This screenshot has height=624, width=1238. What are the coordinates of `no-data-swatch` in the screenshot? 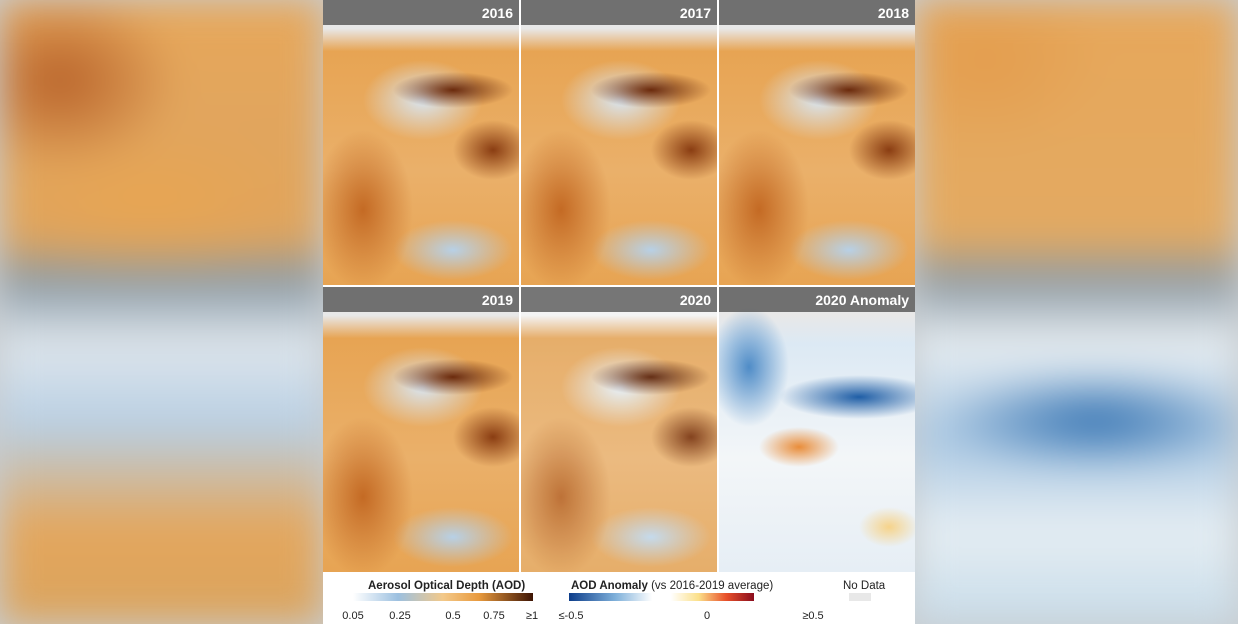 It's located at (860, 597).